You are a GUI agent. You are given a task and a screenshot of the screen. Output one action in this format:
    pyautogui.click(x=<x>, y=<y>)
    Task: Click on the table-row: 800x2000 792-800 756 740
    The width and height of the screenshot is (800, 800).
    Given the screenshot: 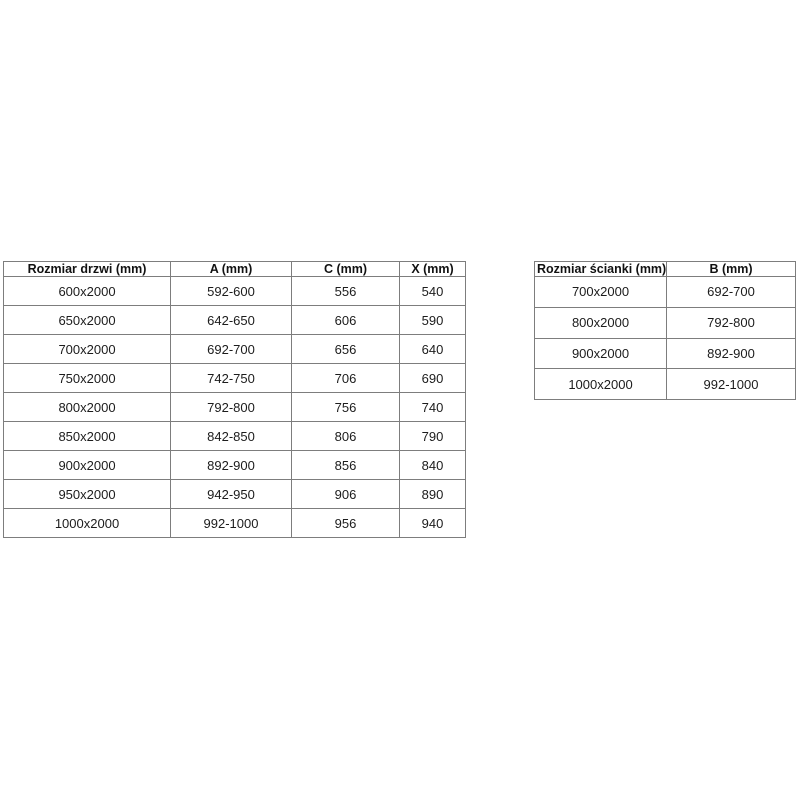 What is the action you would take?
    pyautogui.click(x=234, y=407)
    